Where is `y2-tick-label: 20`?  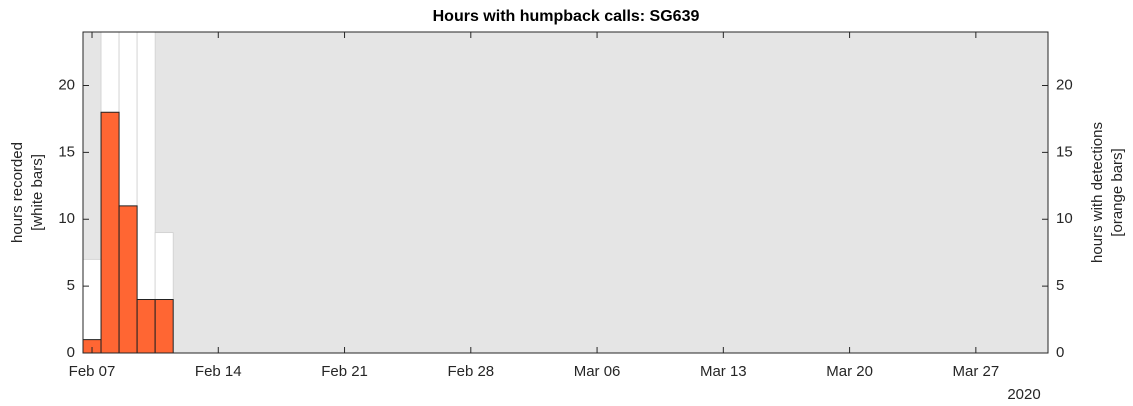
y2-tick-label: 20 is located at coordinates (1064, 84).